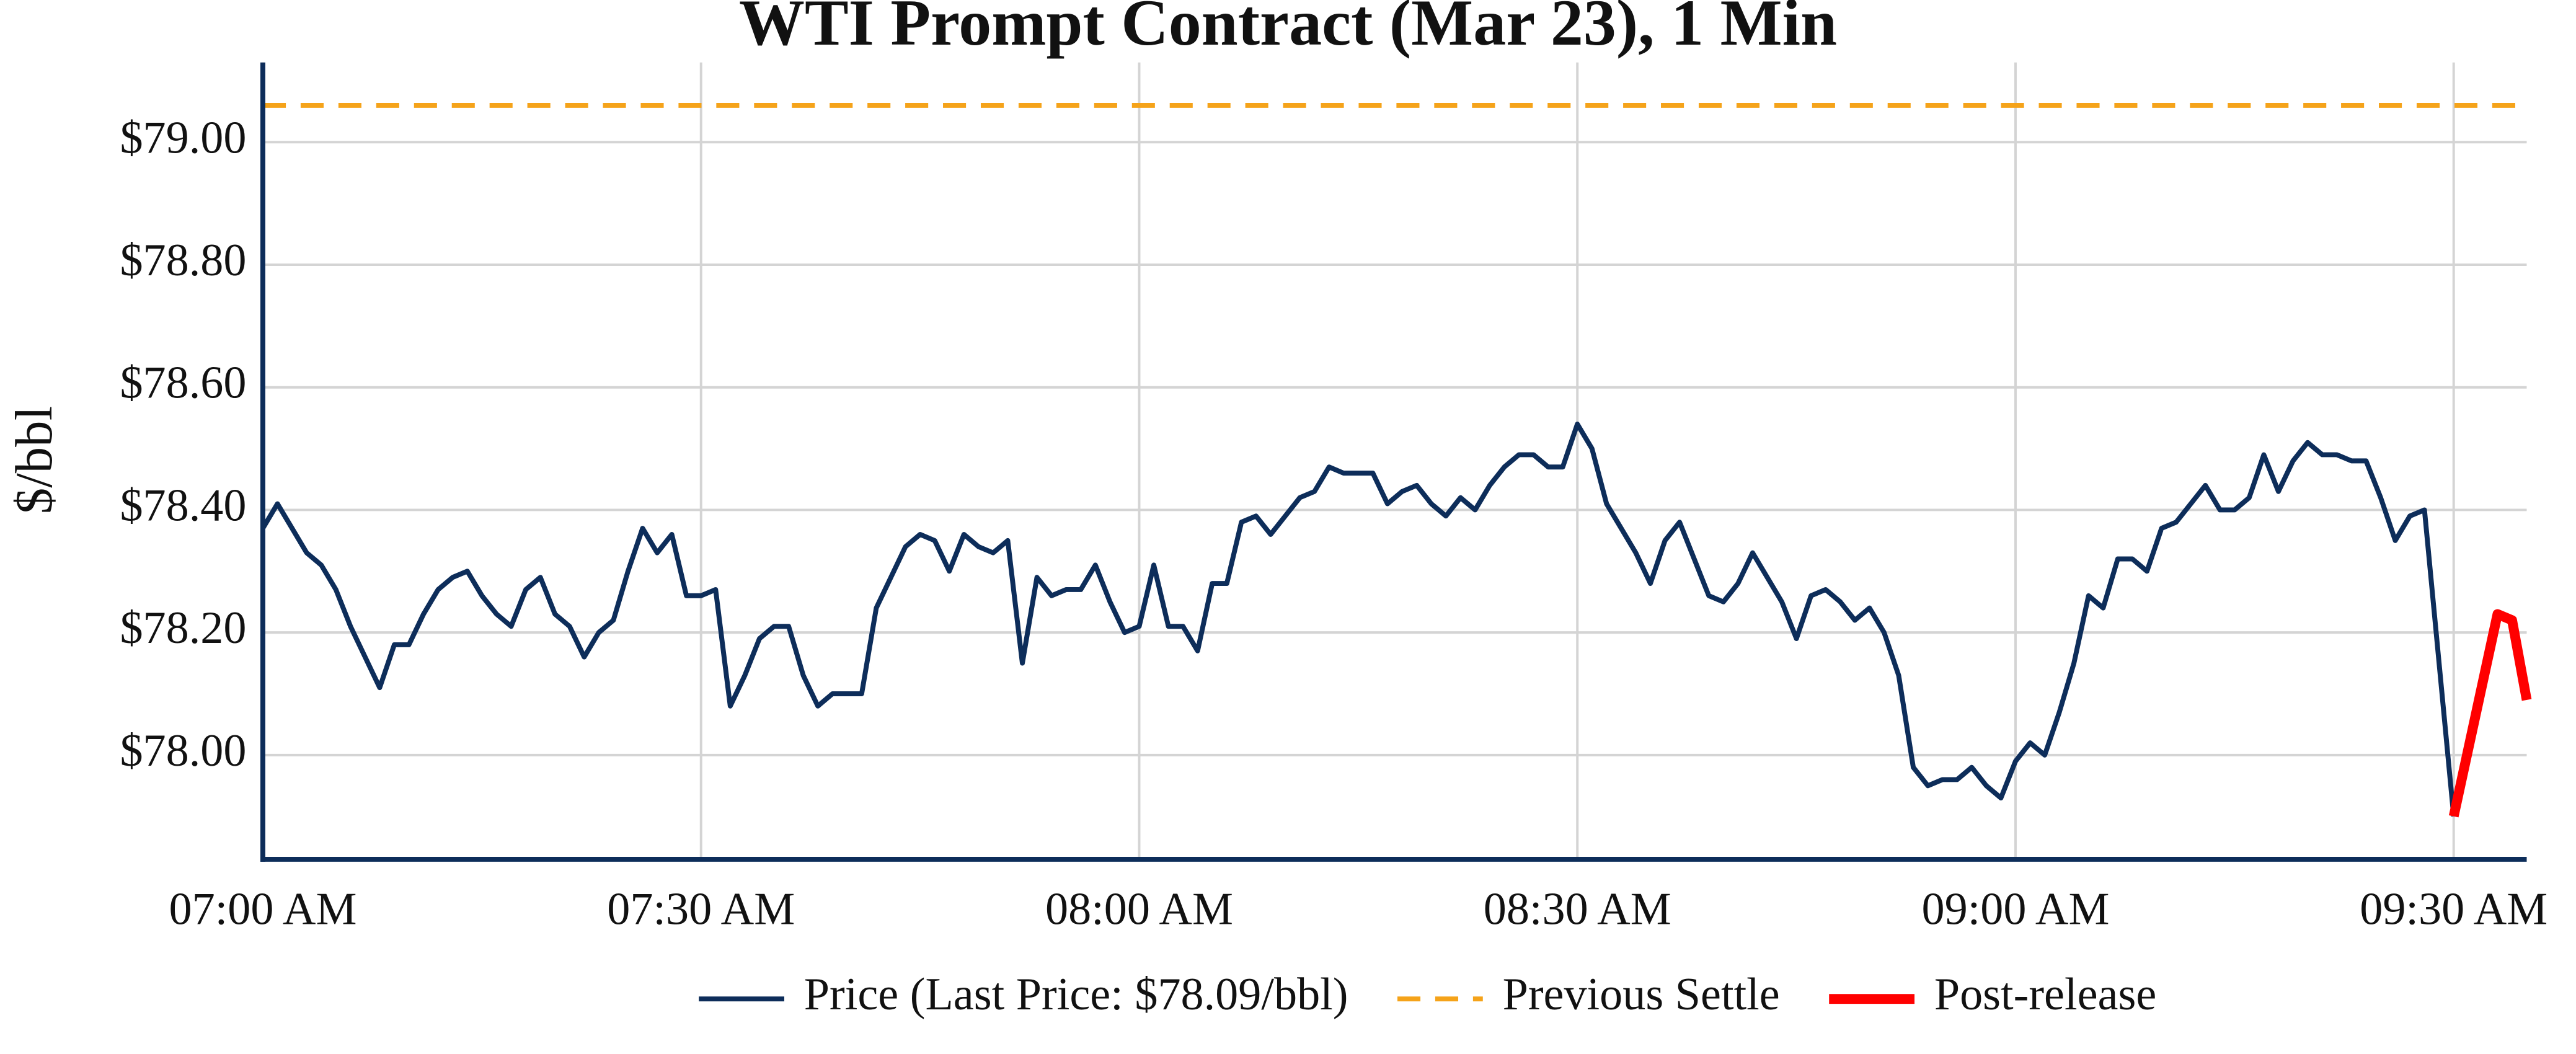 This screenshot has height=1054, width=2576. I want to click on legend-label: Price (Last Price: $78.09/bbl), so click(1076, 994).